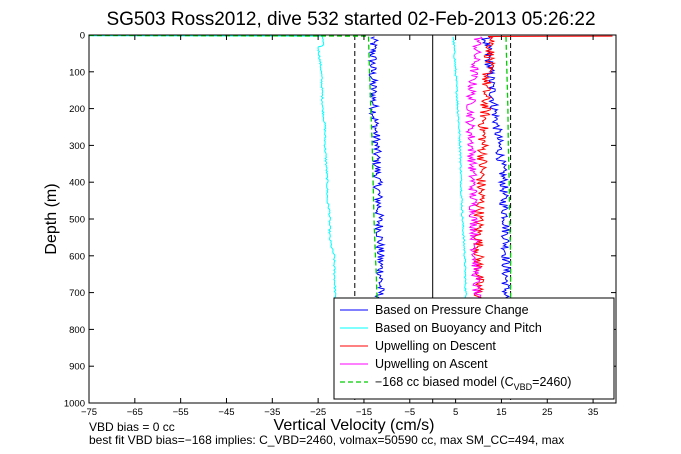 The image size is (681, 454). What do you see at coordinates (77, 183) in the screenshot?
I see `y-tick-label: 400` at bounding box center [77, 183].